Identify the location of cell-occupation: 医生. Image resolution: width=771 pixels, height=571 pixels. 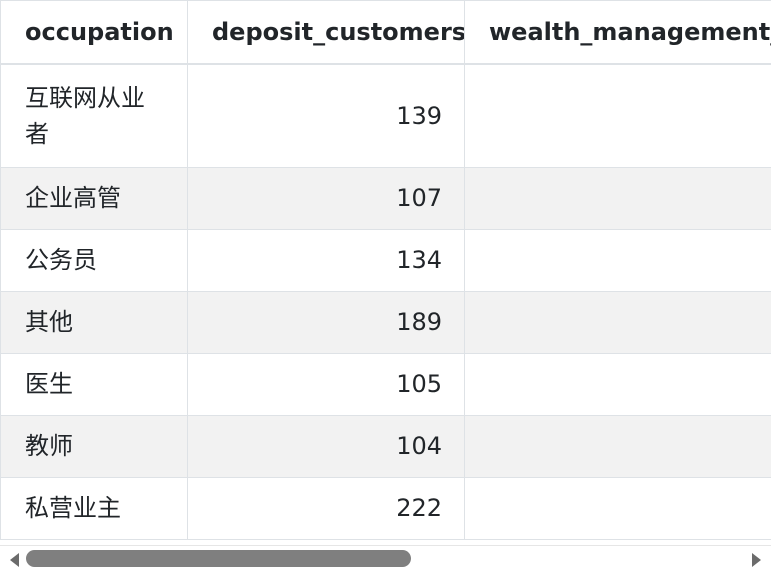
(94, 384).